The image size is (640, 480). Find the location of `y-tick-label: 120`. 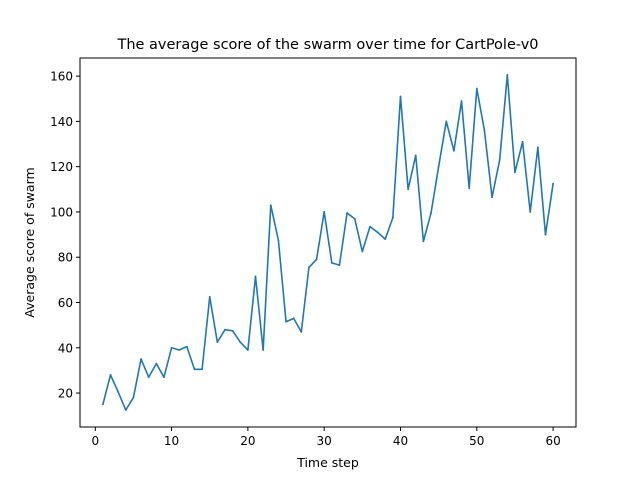

y-tick-label: 120 is located at coordinates (61, 167).